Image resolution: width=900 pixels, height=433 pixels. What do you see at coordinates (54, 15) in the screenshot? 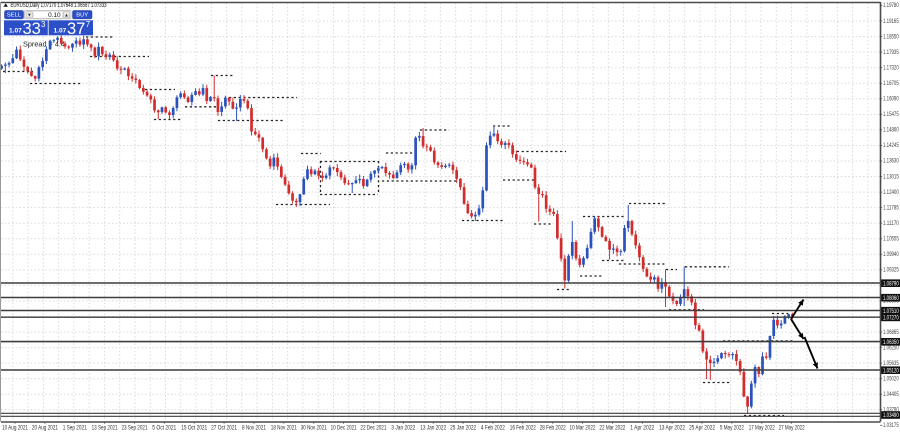
I see `svg-text: 0.10` at bounding box center [54, 15].